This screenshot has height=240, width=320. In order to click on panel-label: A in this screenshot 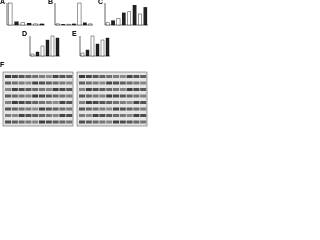, I will do `click(2, 3)`.